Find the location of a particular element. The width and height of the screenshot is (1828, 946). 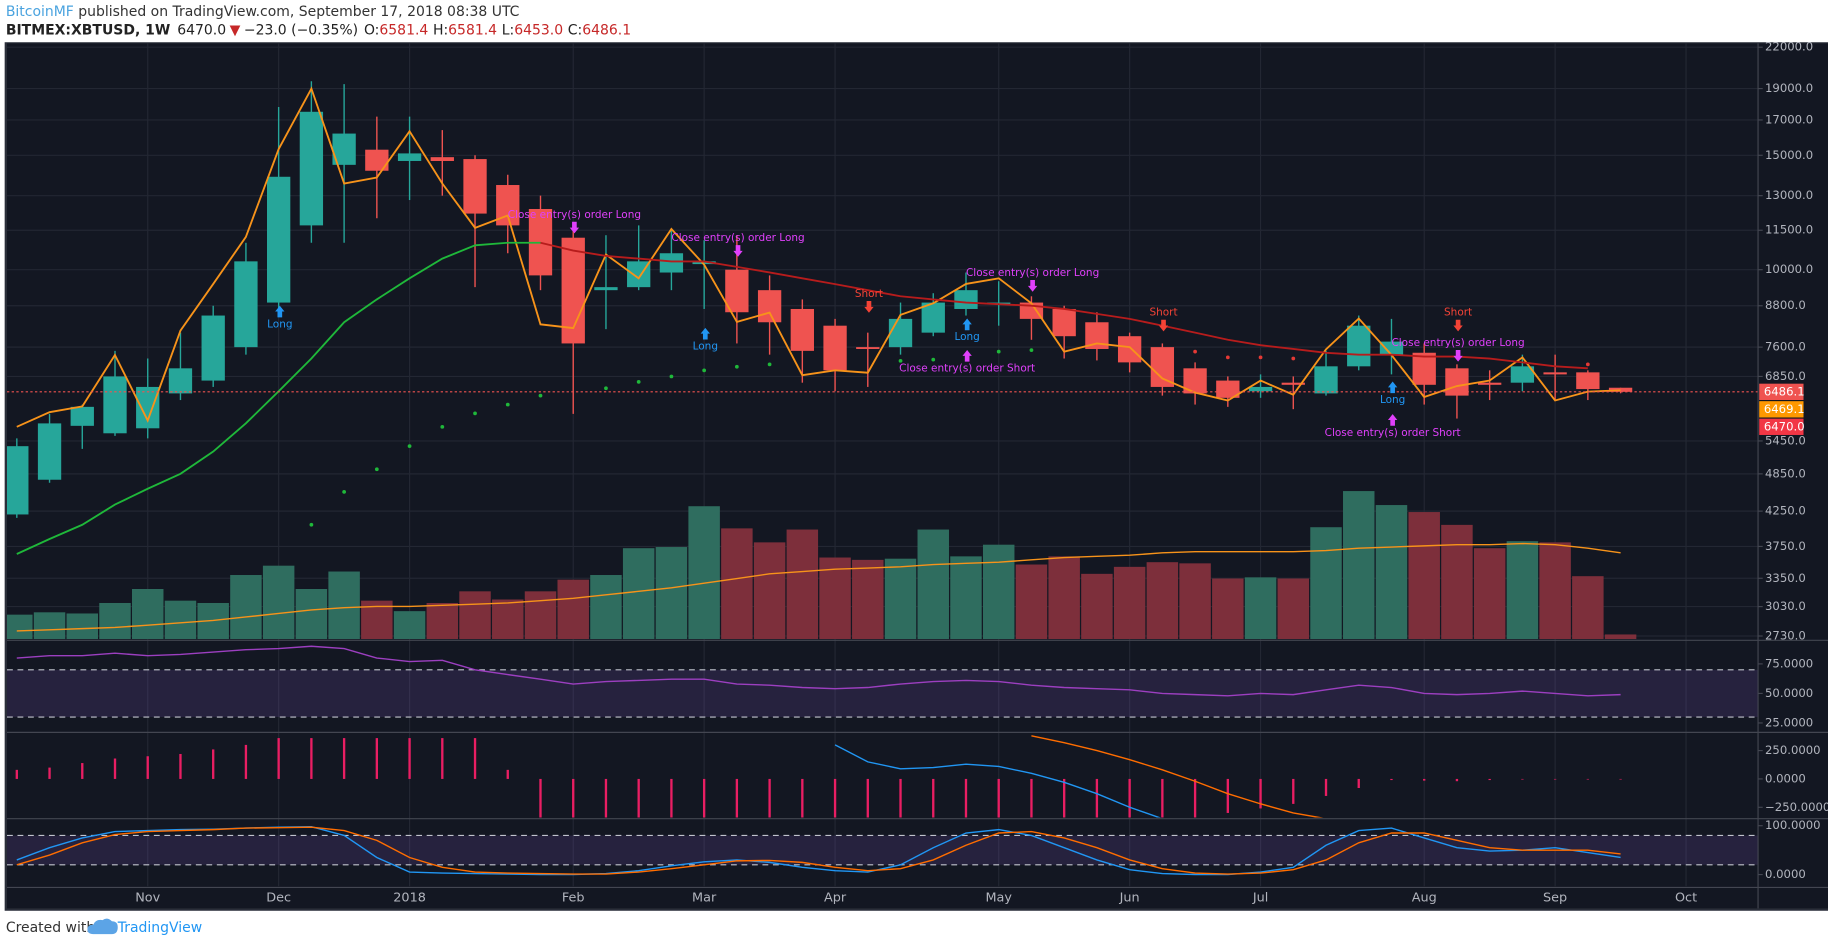

strategy-label: Close entry(s) order Long is located at coordinates (1457, 343).